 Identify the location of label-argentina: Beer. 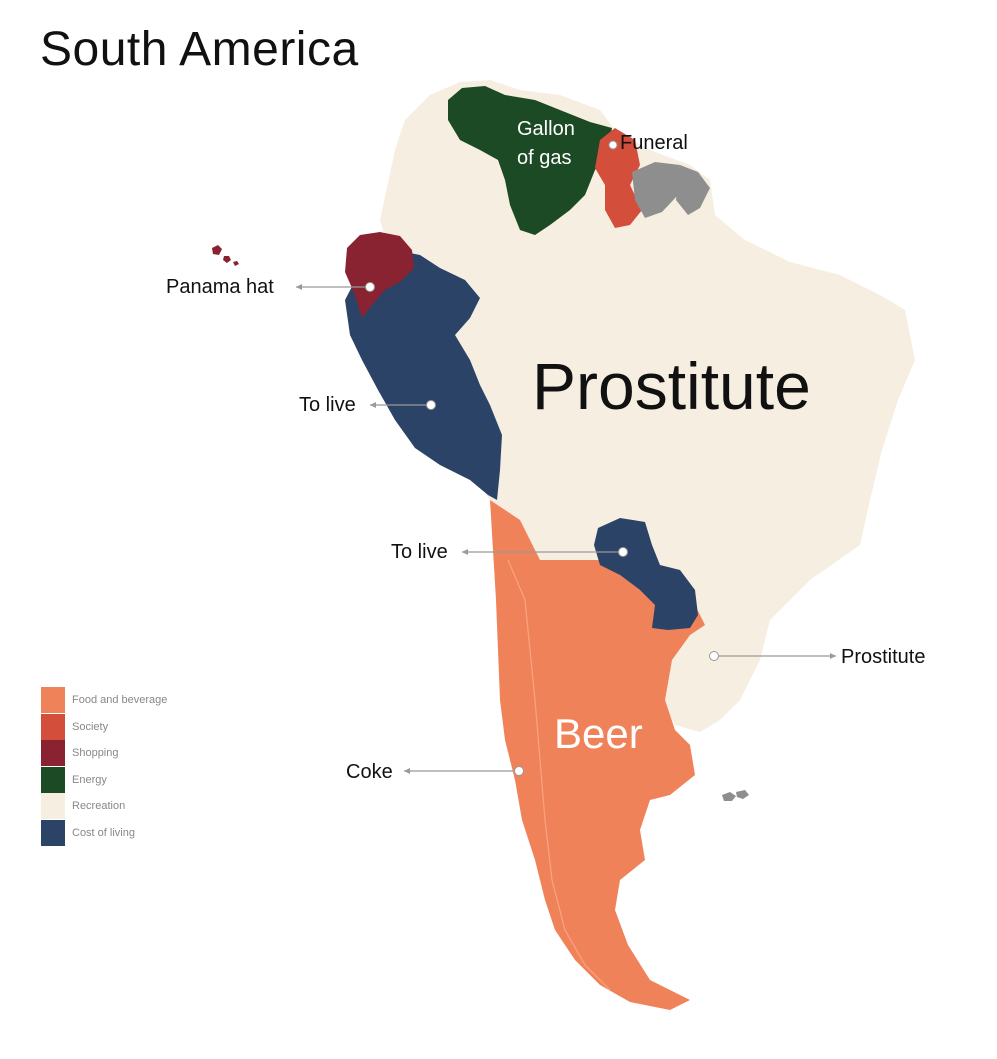
(598, 733).